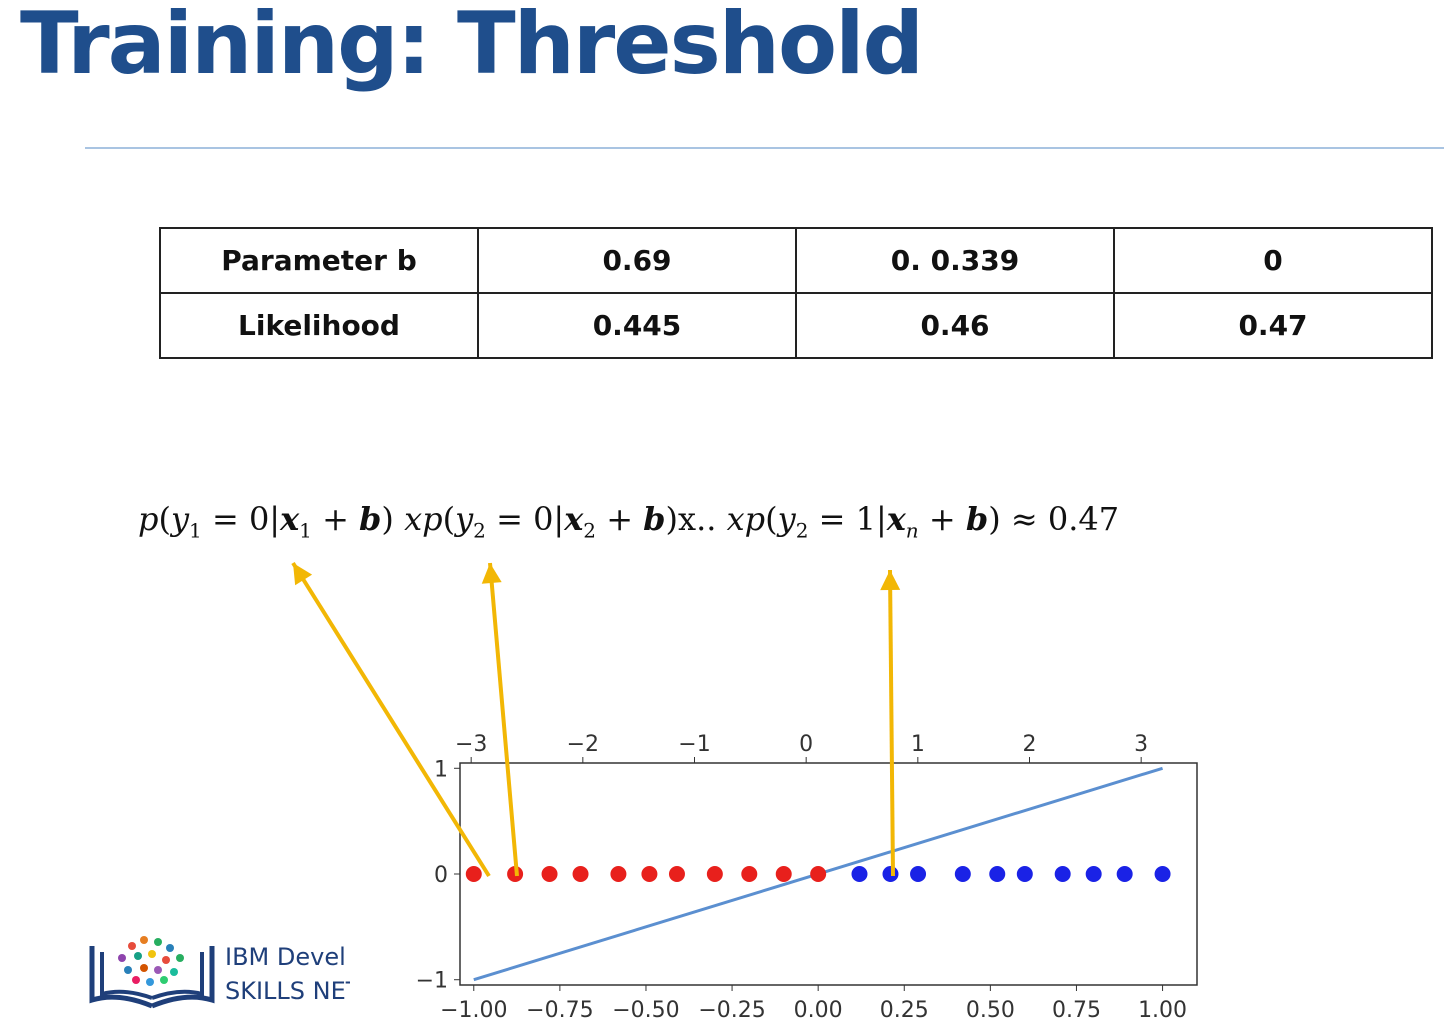 This screenshot has width=1444, height=1023. What do you see at coordinates (1076, 1010) in the screenshot?
I see `x-axis-tick-label: 0.75` at bounding box center [1076, 1010].